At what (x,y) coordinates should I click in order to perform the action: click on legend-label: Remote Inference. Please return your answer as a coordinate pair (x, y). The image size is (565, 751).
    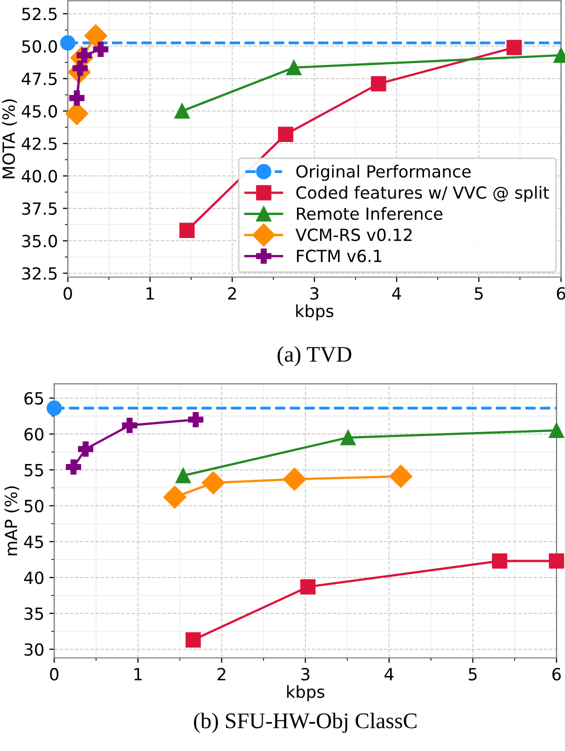
    Looking at the image, I should click on (369, 213).